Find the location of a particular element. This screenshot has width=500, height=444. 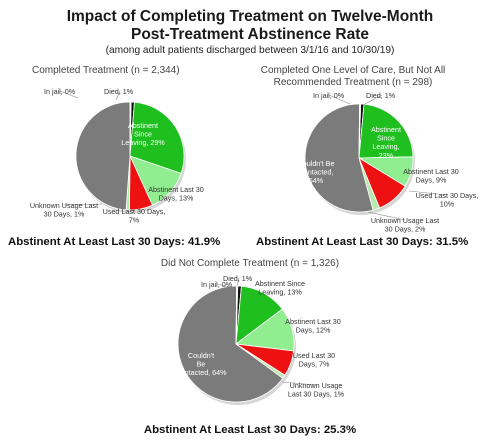

data-label-could-not-be-contacted: Couldn't Be Contacted, 54% is located at coordinates (316, 172).